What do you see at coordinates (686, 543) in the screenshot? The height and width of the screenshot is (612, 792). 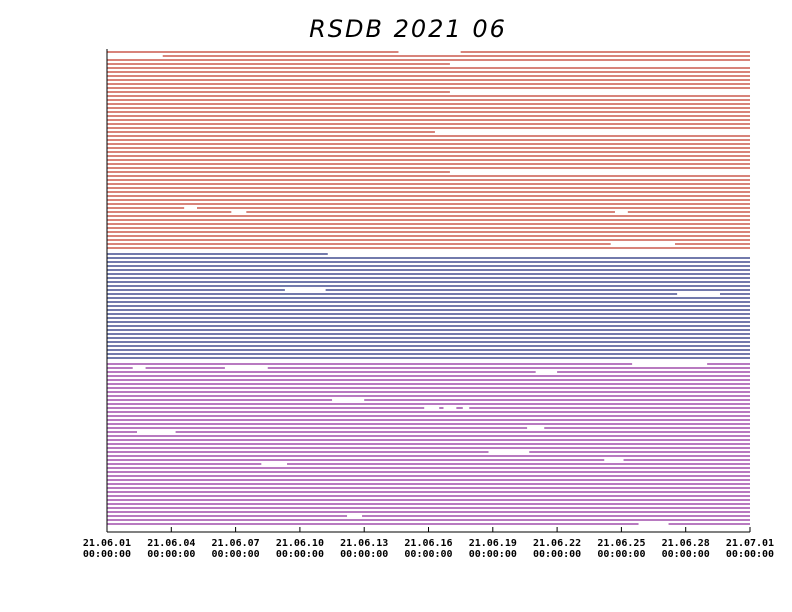 I see `x-tick-label: 21.06.28` at bounding box center [686, 543].